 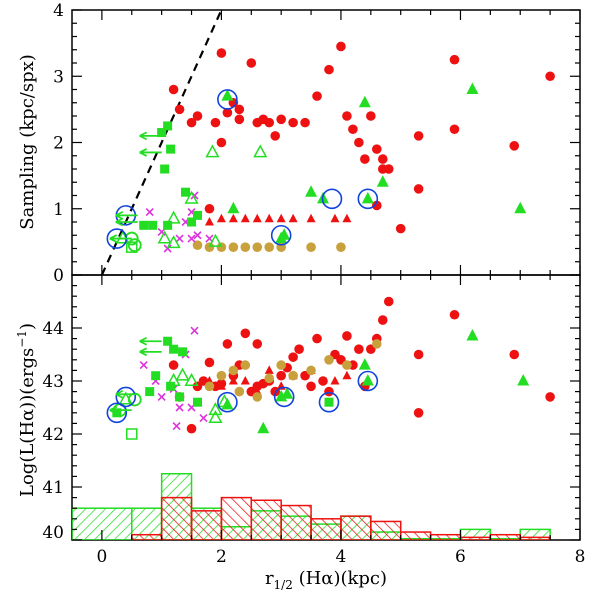 What do you see at coordinates (341, 557) in the screenshot?
I see `x-tick-label: 4` at bounding box center [341, 557].